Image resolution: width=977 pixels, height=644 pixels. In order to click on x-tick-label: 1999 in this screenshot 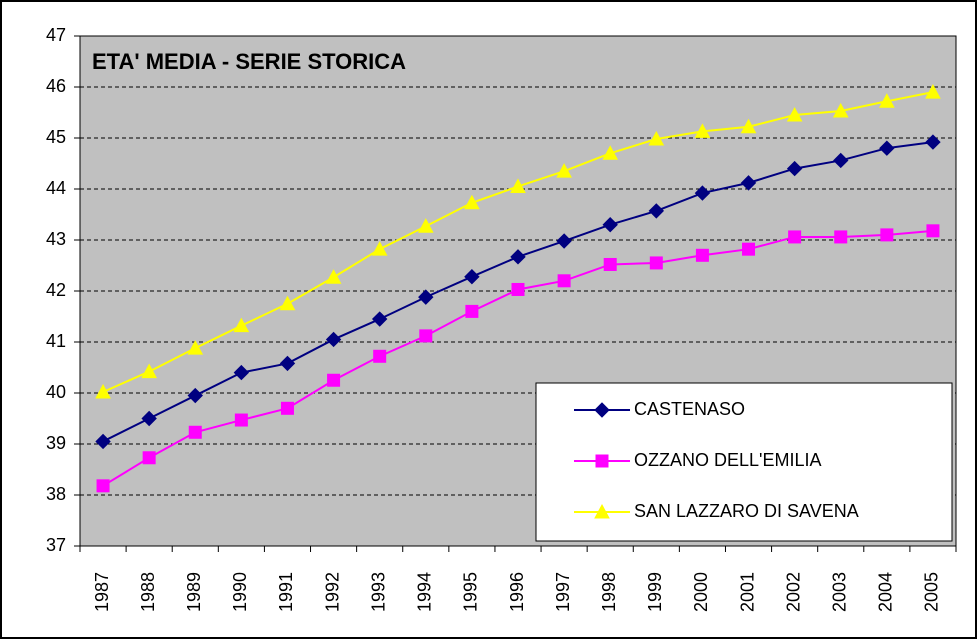, I will do `click(655, 592)`.